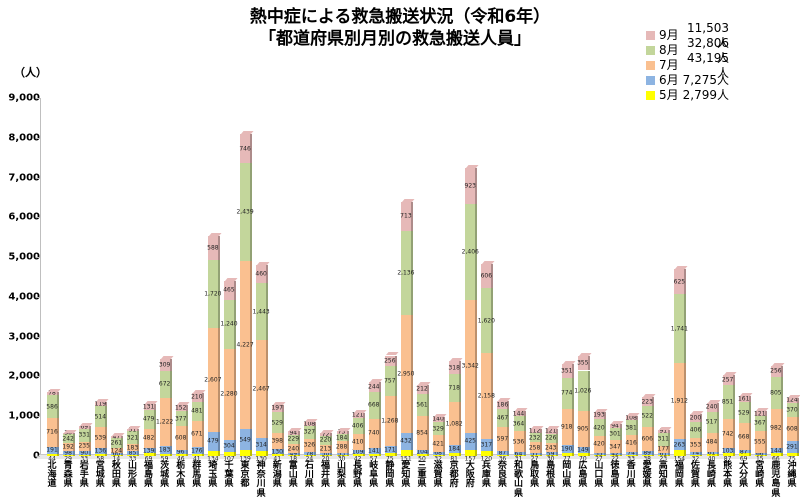 The height and width of the screenshot is (500, 800). What do you see at coordinates (535, 447) in the screenshot?
I see `bar-segment: 258` at bounding box center [535, 447].